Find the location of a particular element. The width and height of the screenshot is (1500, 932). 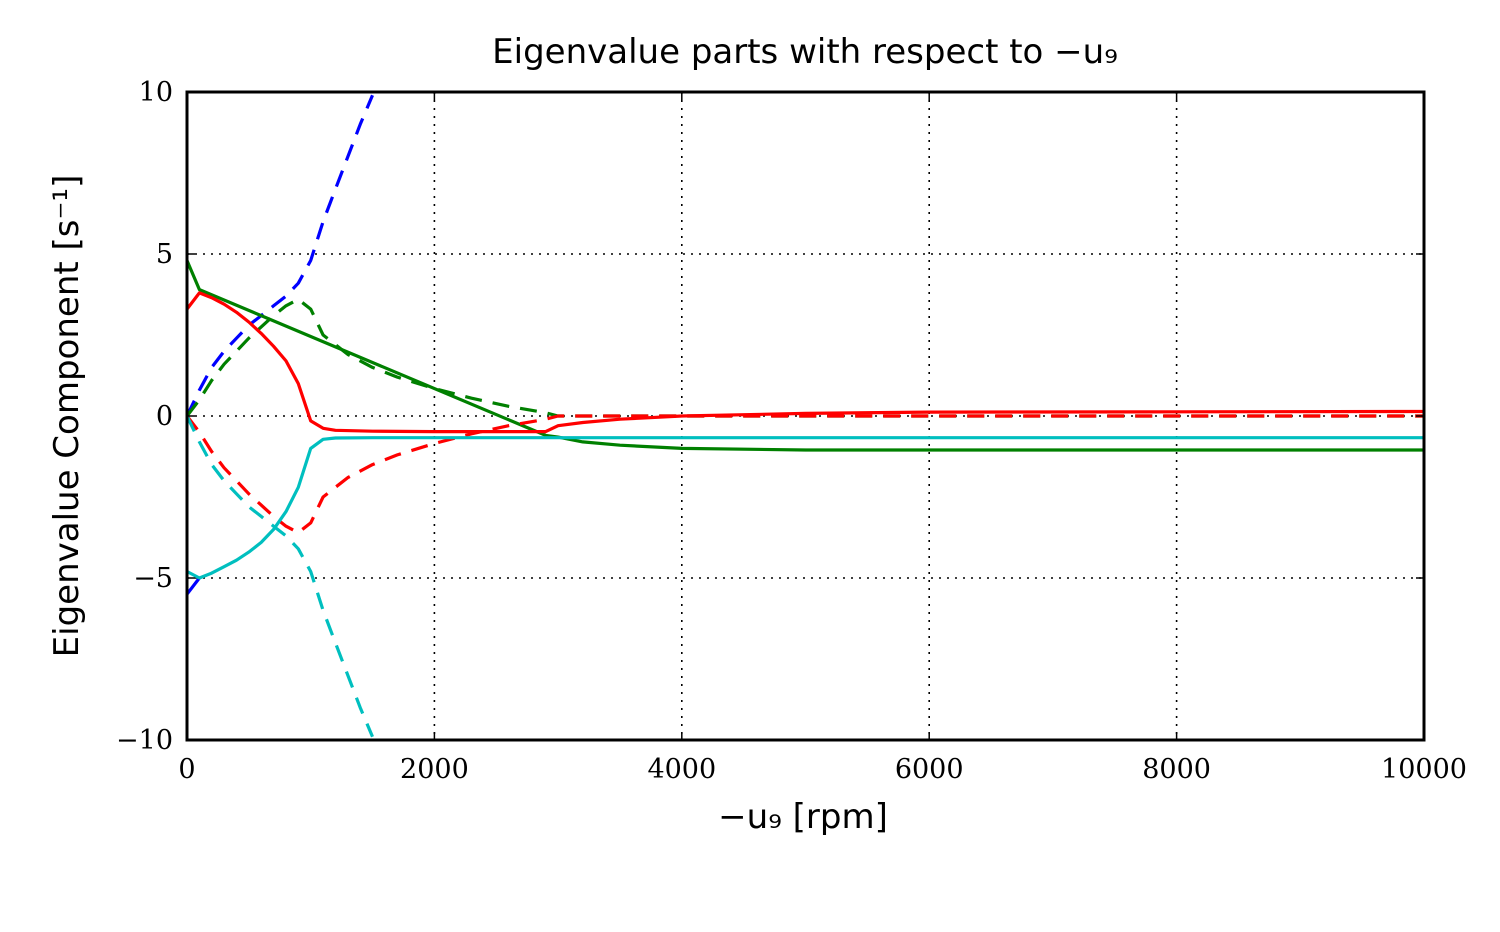

y-tick-label: −5 is located at coordinates (153, 578).